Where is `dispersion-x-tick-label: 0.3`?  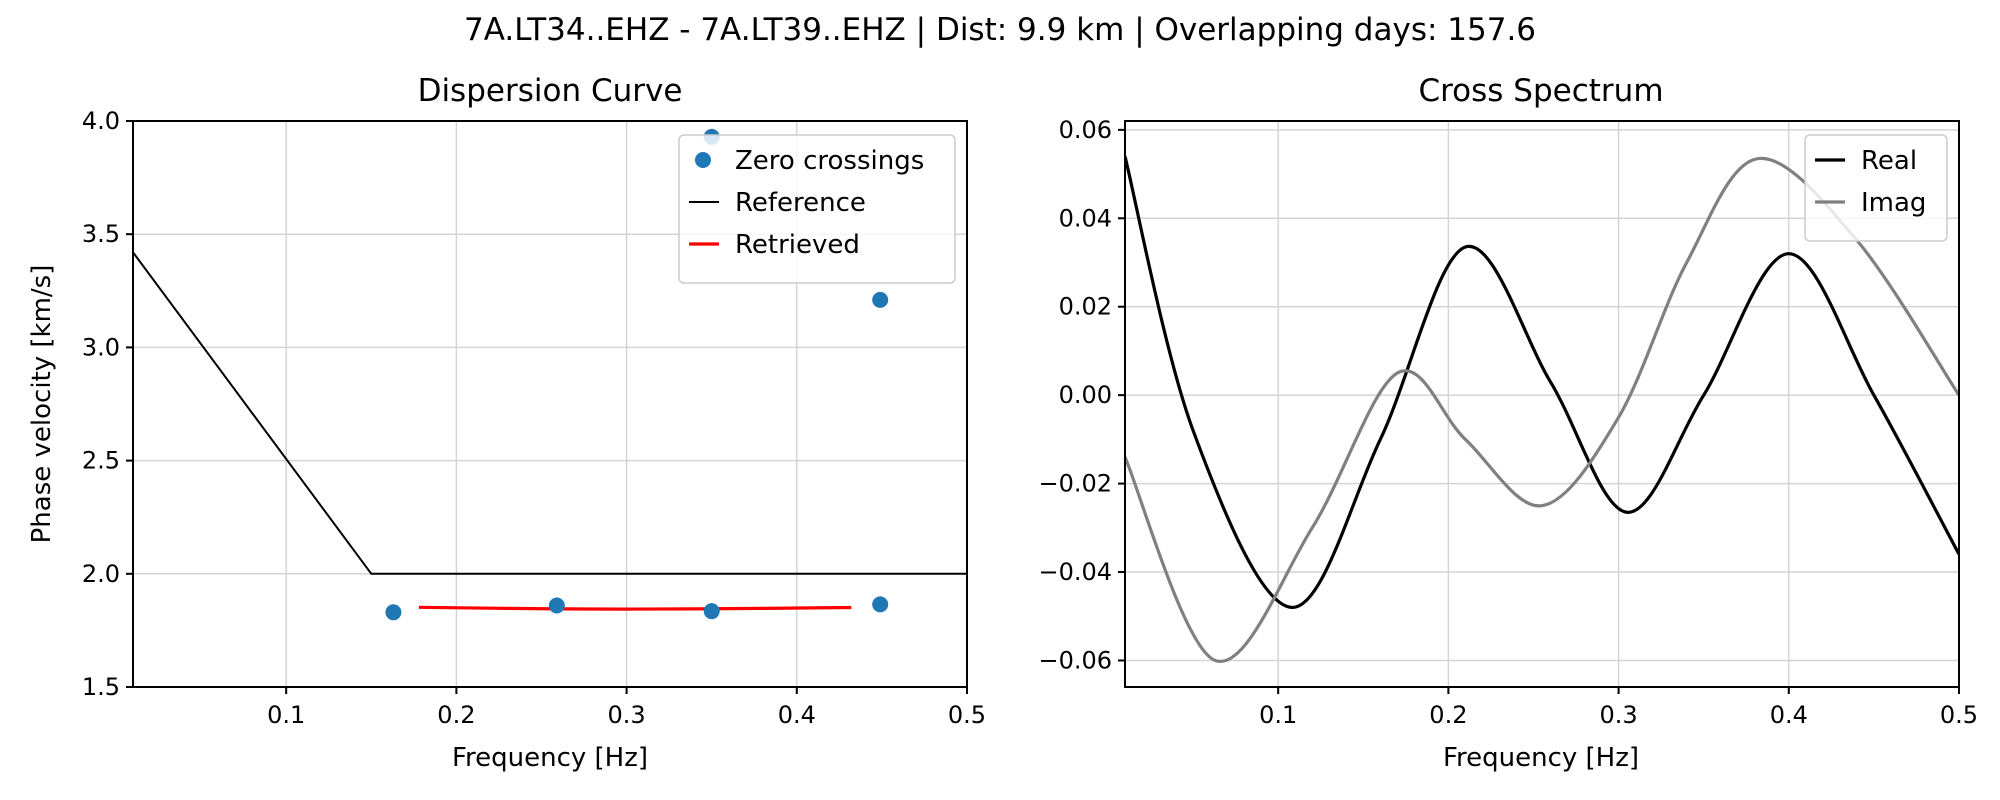 dispersion-x-tick-label: 0.3 is located at coordinates (627, 715).